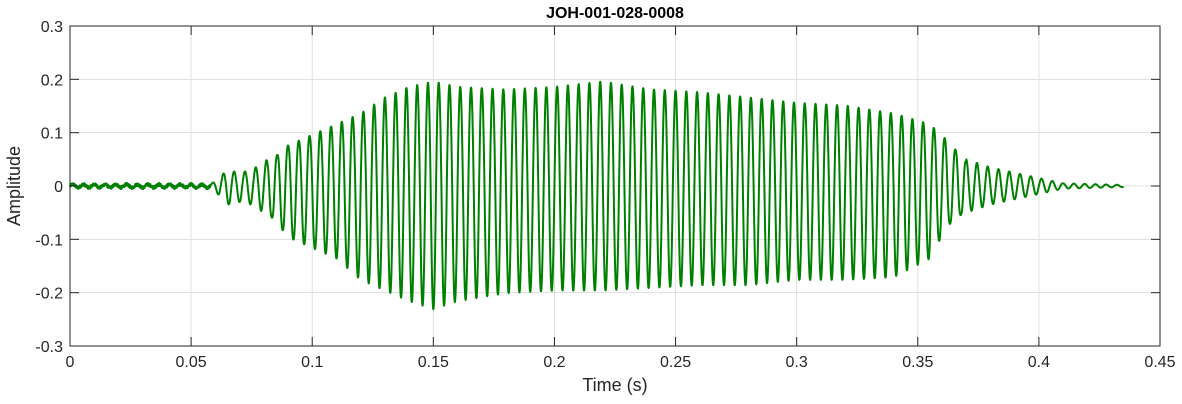  Describe the element at coordinates (917, 362) in the screenshot. I see `x-tick-label: 0.35` at that location.